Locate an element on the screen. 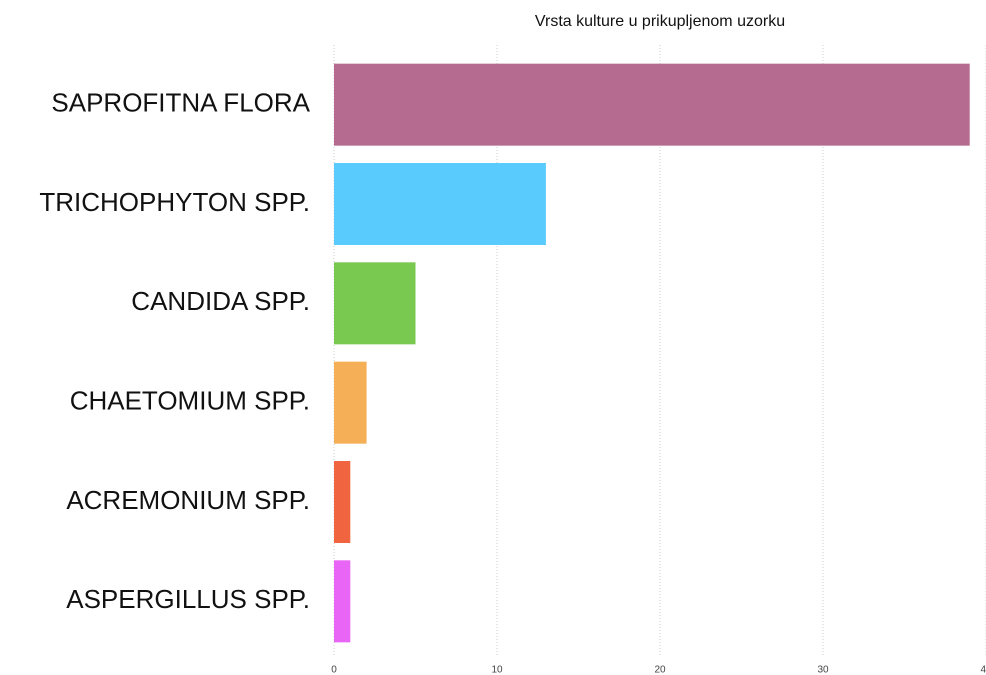 The width and height of the screenshot is (986, 675). y-tick-label: TRICHOPHYTON SPP. is located at coordinates (174, 202).